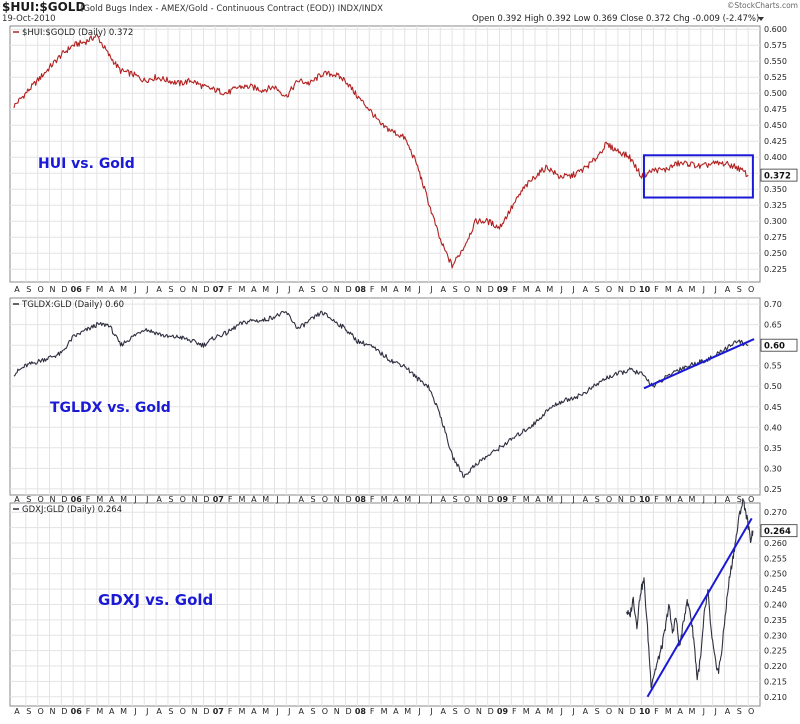 The height and width of the screenshot is (724, 800). I want to click on y-tick-label: 0.575, so click(775, 45).